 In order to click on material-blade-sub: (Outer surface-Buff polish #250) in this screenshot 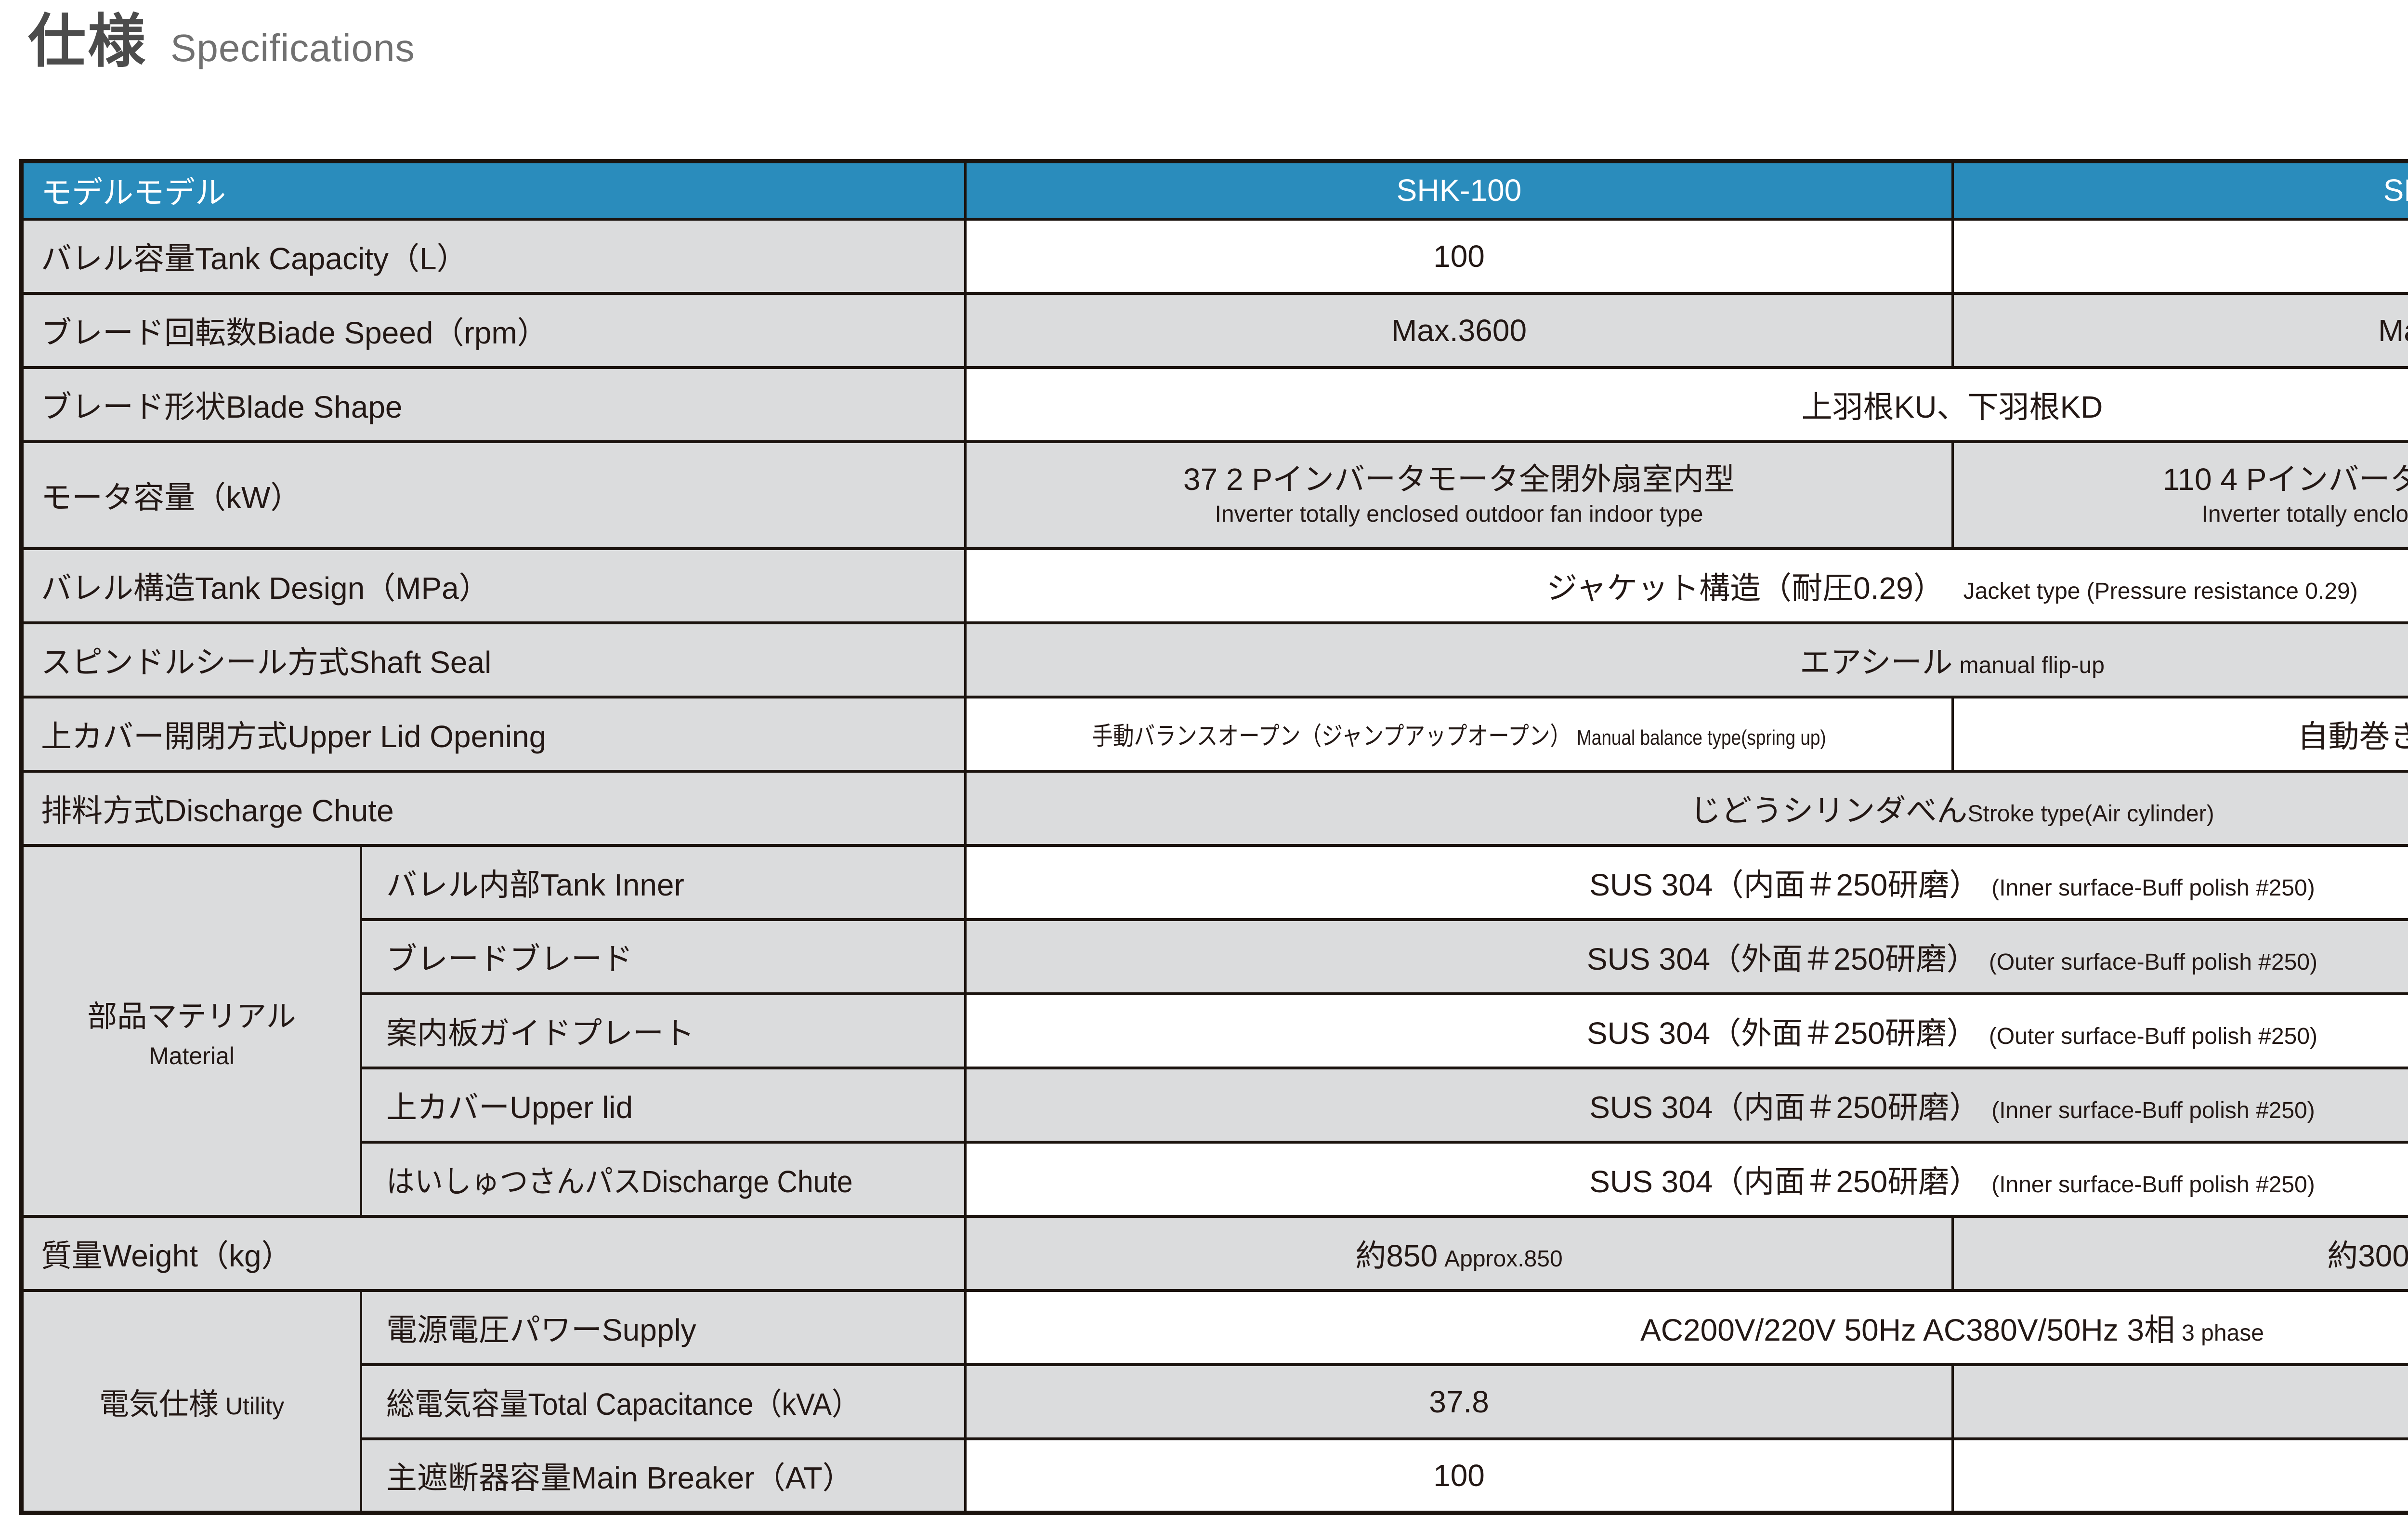, I will do `click(2153, 962)`.